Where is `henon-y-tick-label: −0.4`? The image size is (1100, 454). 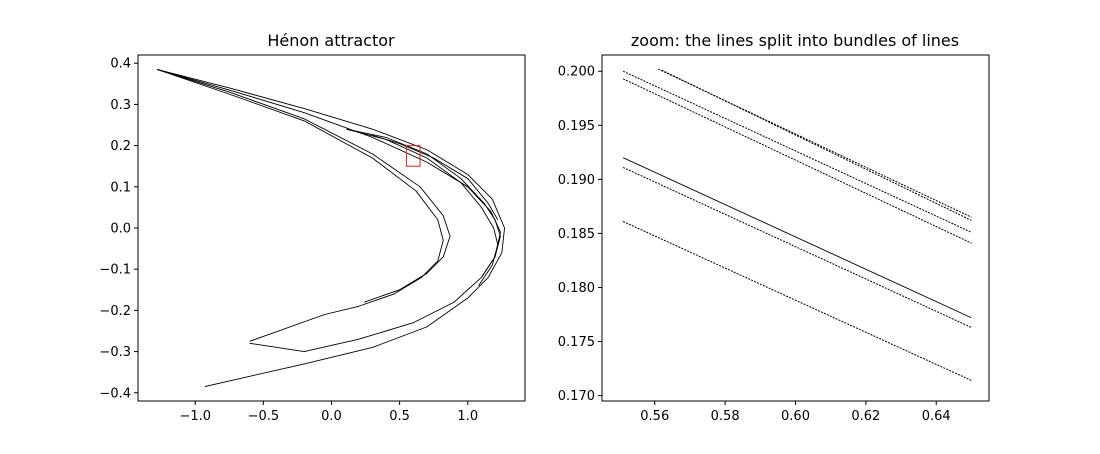 henon-y-tick-label: −0.4 is located at coordinates (115, 393).